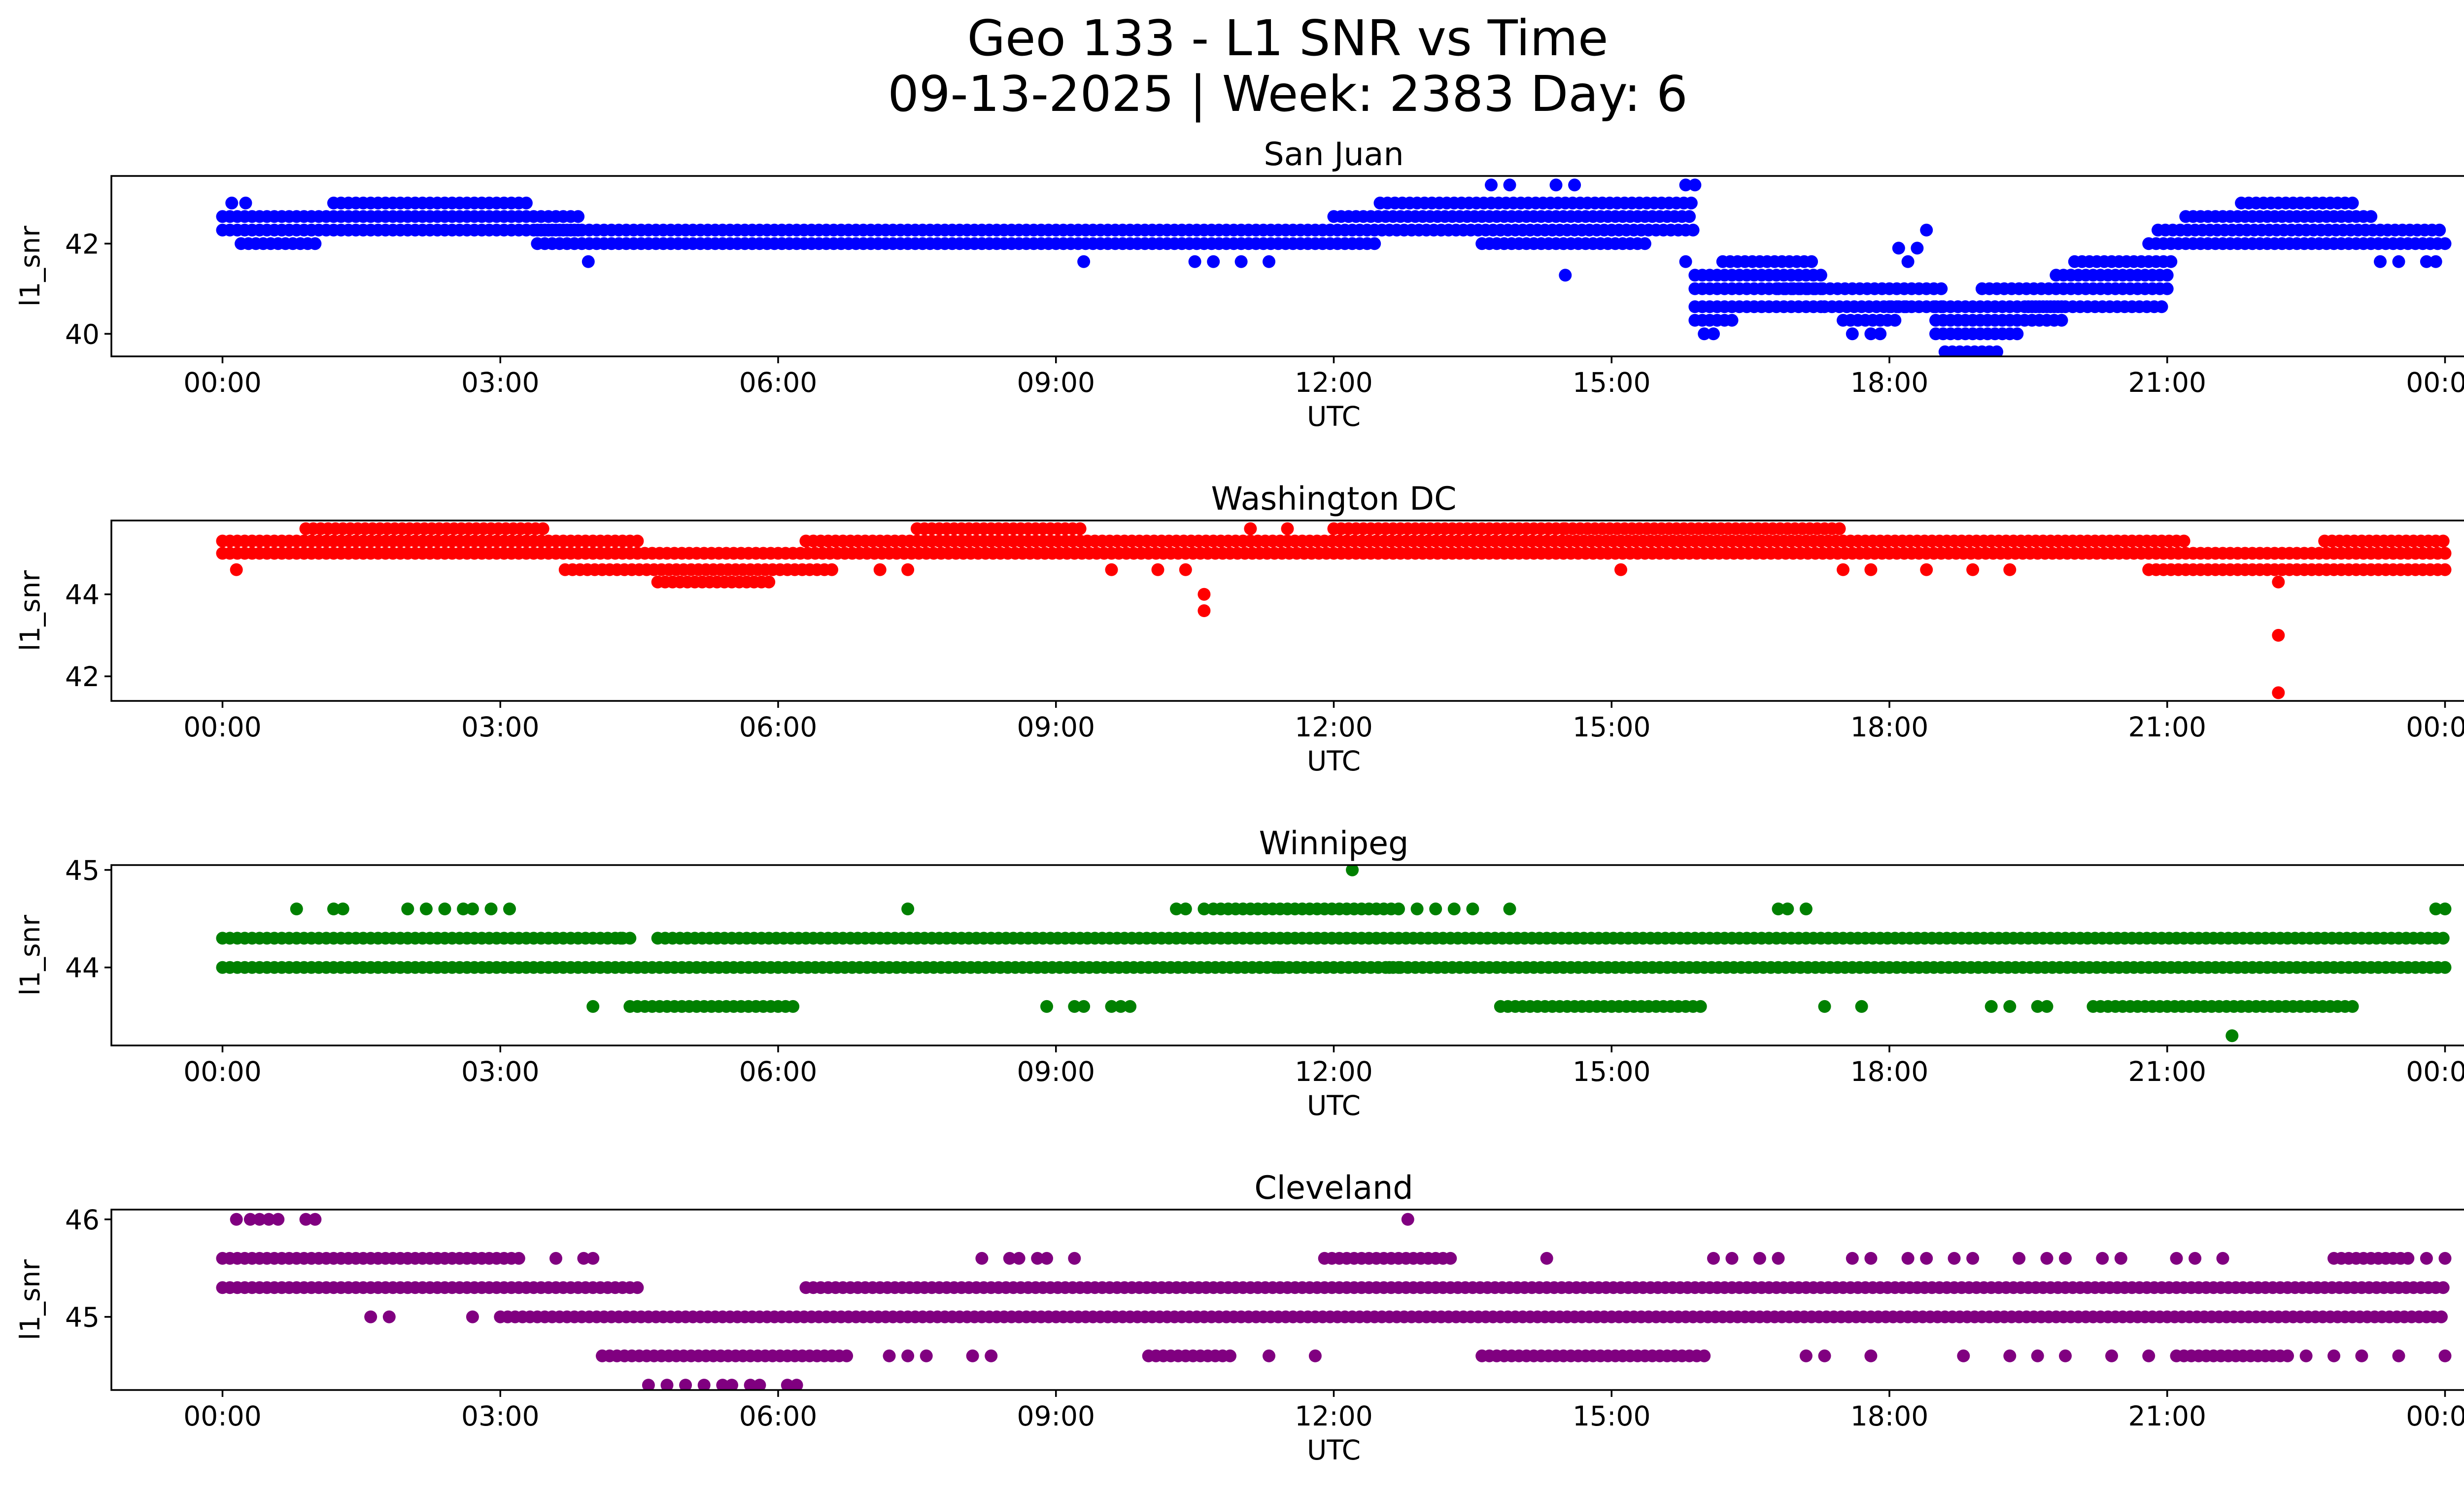 This screenshot has height=1495, width=2464. I want to click on y-tick-label: 44, so click(82, 968).